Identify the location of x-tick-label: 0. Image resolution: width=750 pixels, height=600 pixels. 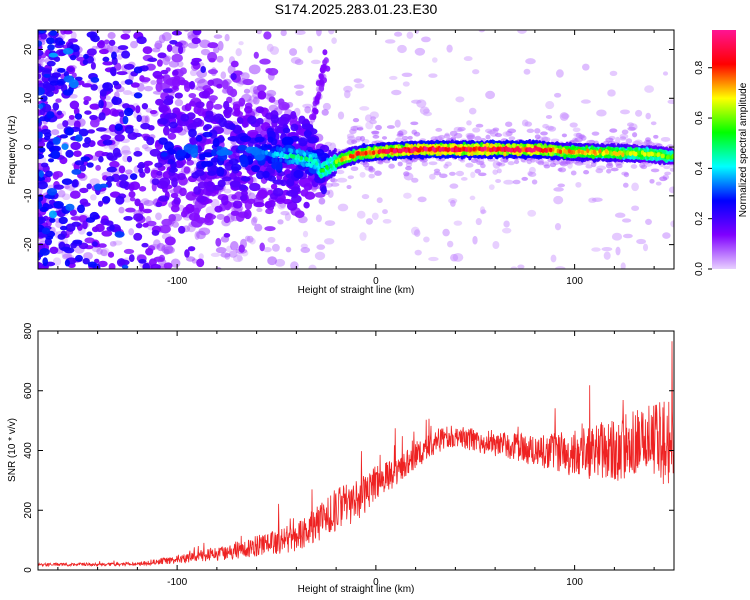
(376, 582).